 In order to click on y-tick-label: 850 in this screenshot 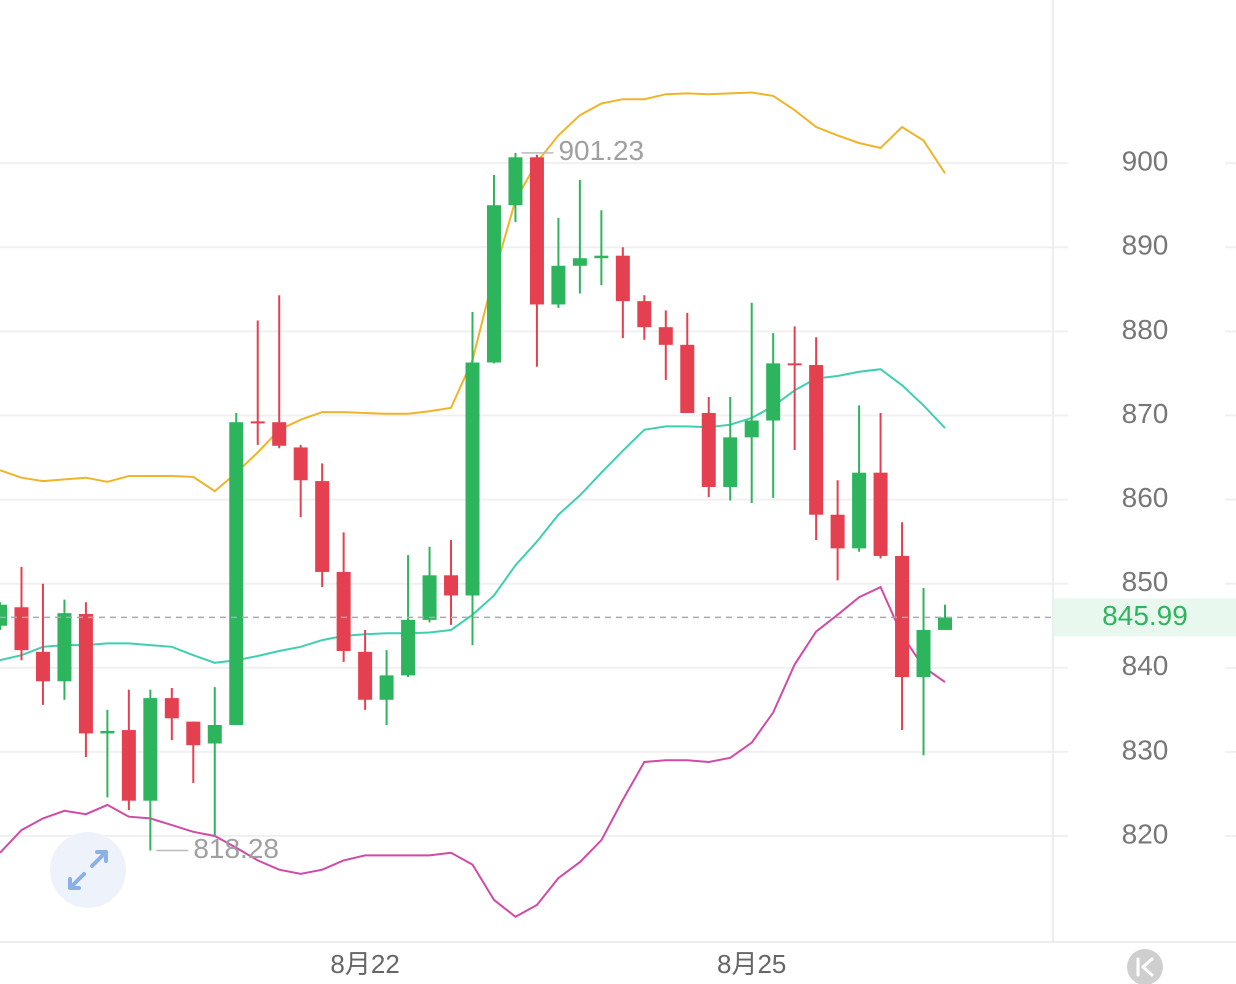, I will do `click(1145, 581)`.